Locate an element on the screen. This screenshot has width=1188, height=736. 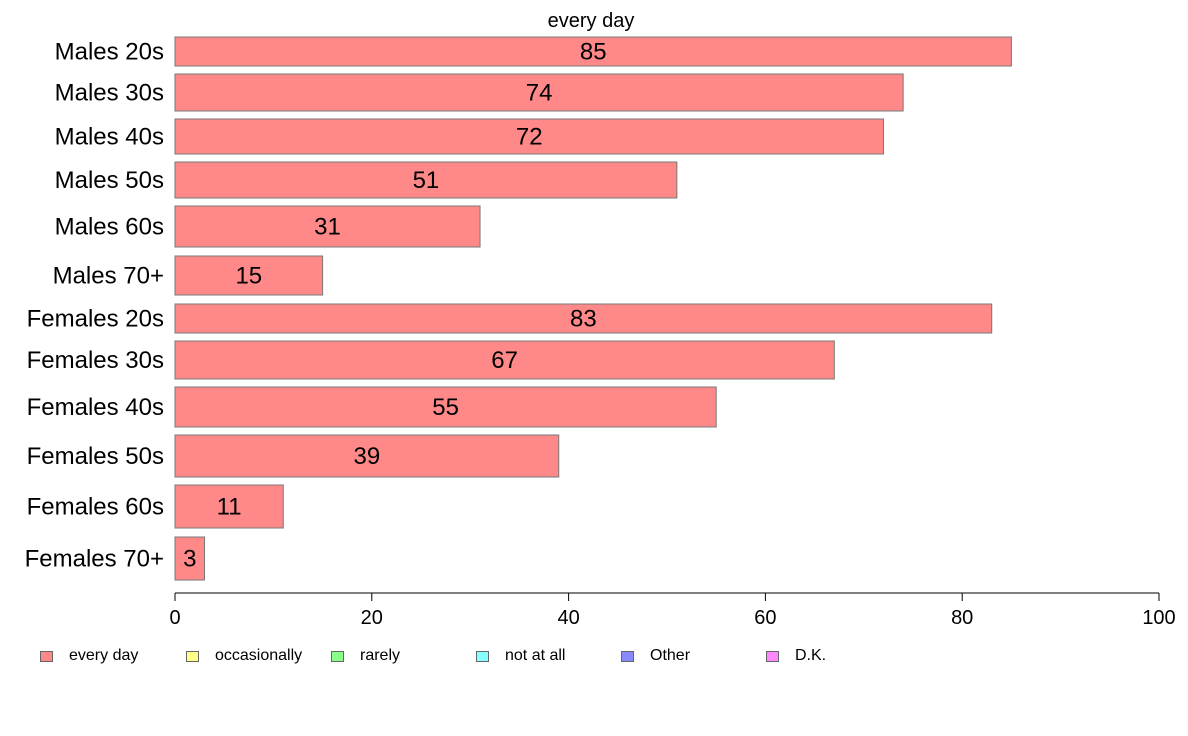
bar-value-label: 55 is located at coordinates (445, 407).